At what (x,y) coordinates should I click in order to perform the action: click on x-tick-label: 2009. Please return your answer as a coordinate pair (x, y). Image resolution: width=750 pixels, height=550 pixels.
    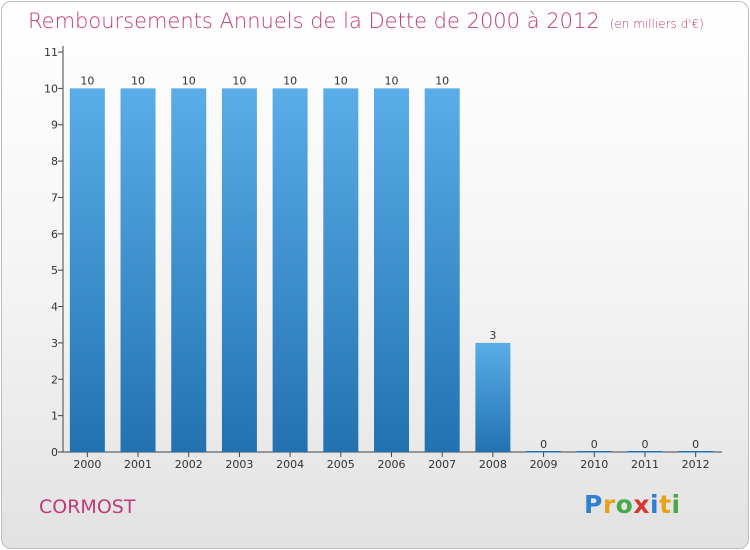
    Looking at the image, I should click on (544, 464).